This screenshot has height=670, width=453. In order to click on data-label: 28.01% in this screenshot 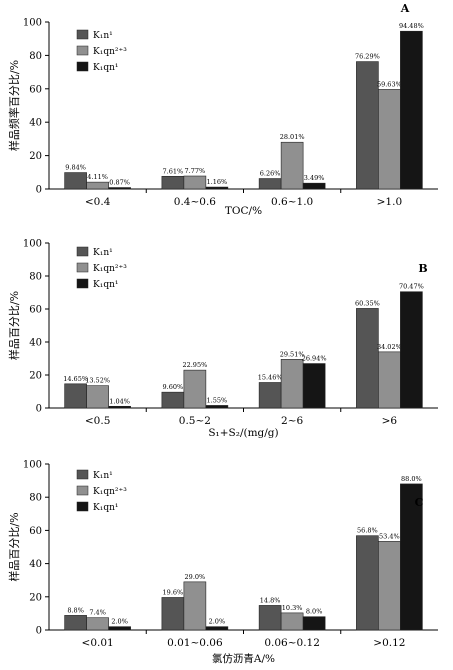, I will do `click(292, 137)`.